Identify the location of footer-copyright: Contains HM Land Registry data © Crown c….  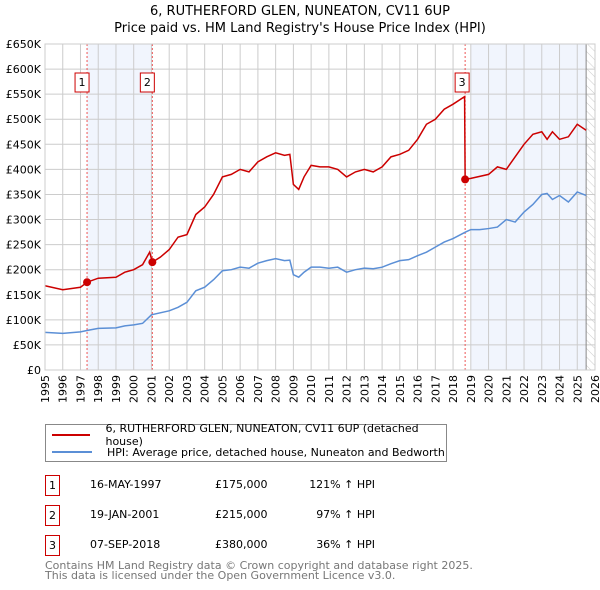
(259, 565).